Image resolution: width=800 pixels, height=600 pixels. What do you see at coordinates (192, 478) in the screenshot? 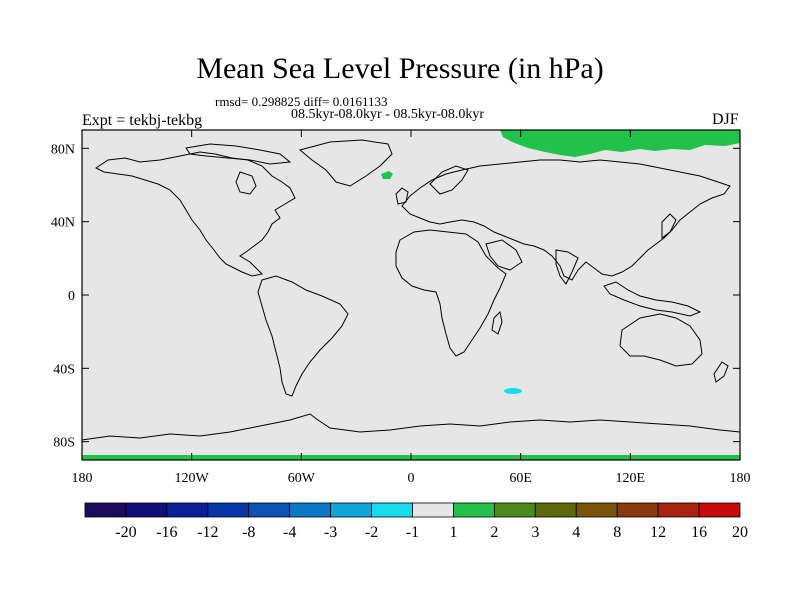
I see `lon-label: 120W` at bounding box center [192, 478].